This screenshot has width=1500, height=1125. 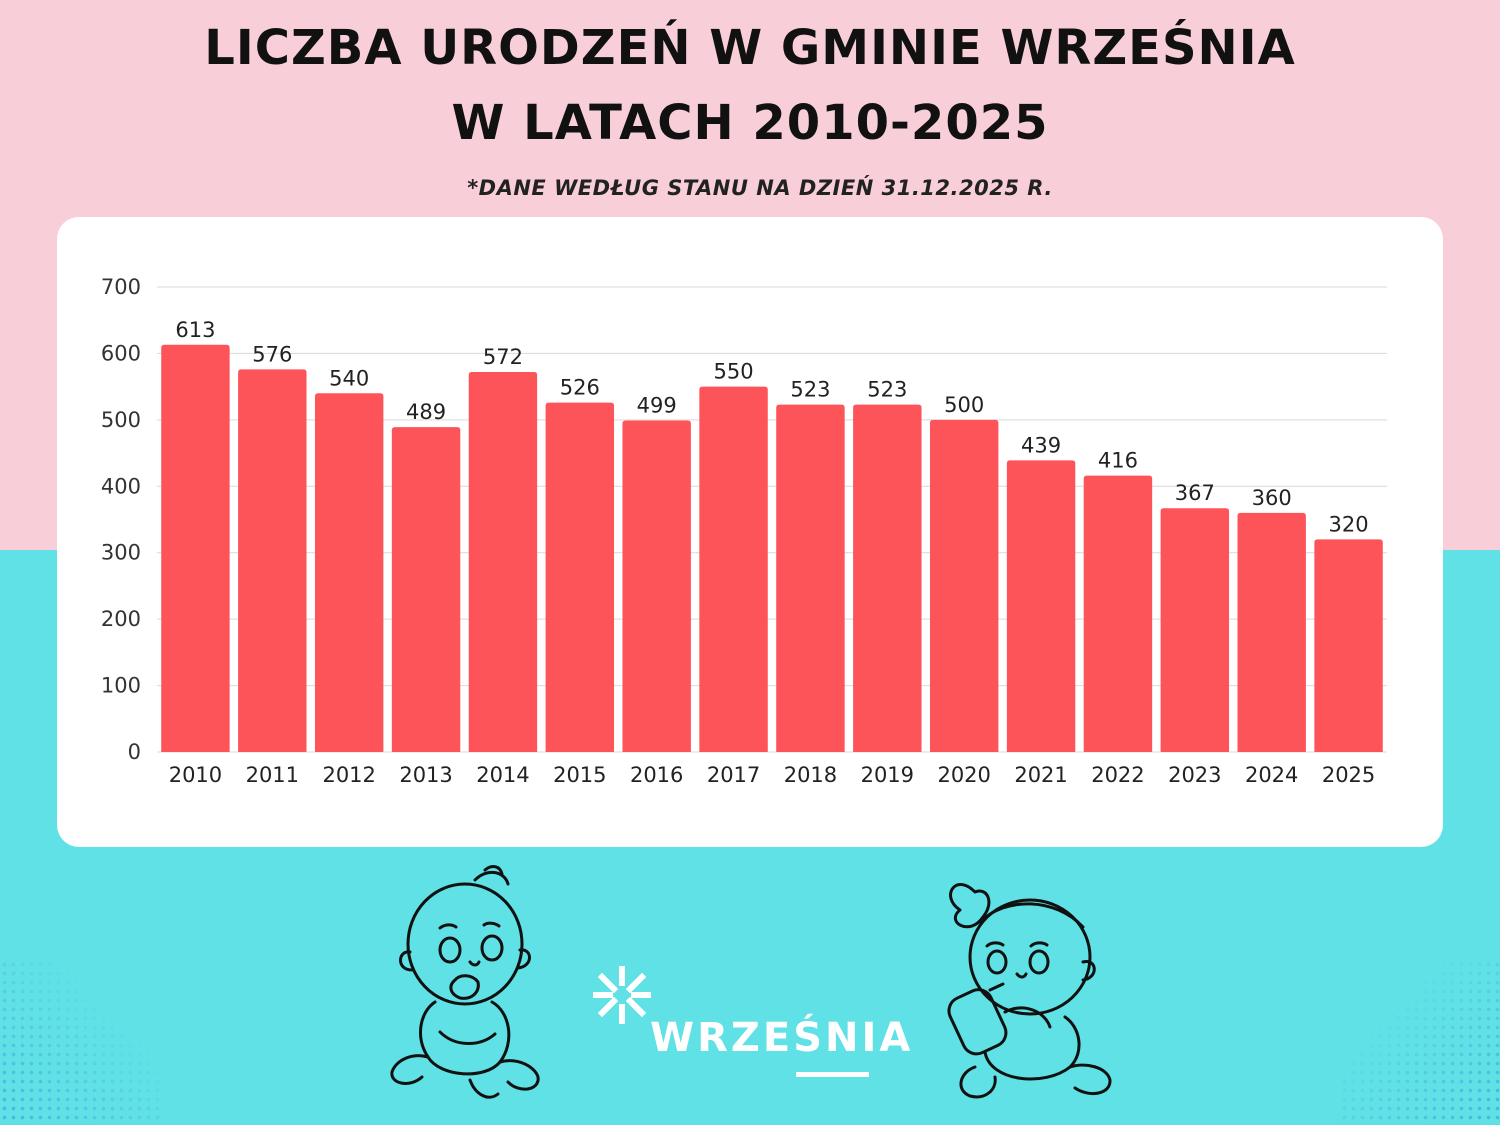 I want to click on data-label-2017: 550, so click(x=734, y=372).